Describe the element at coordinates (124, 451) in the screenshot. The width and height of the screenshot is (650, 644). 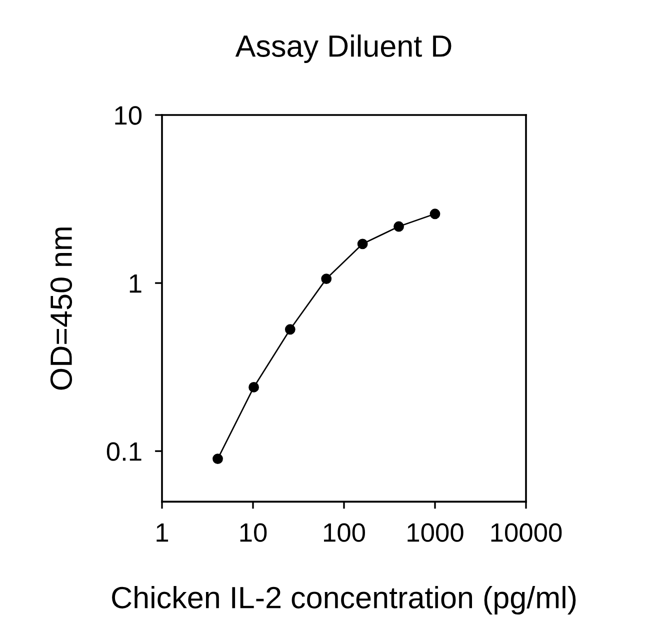
I see `y-tick-label: 0.1` at that location.